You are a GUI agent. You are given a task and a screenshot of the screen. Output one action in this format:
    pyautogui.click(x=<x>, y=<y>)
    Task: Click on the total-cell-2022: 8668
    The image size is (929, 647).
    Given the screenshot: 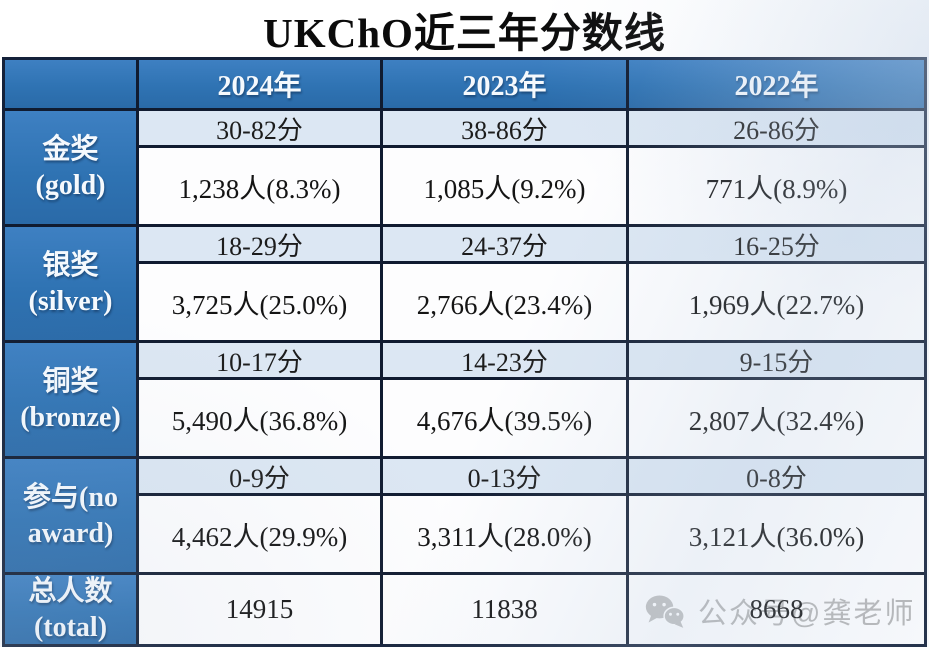 What is the action you would take?
    pyautogui.click(x=776, y=609)
    